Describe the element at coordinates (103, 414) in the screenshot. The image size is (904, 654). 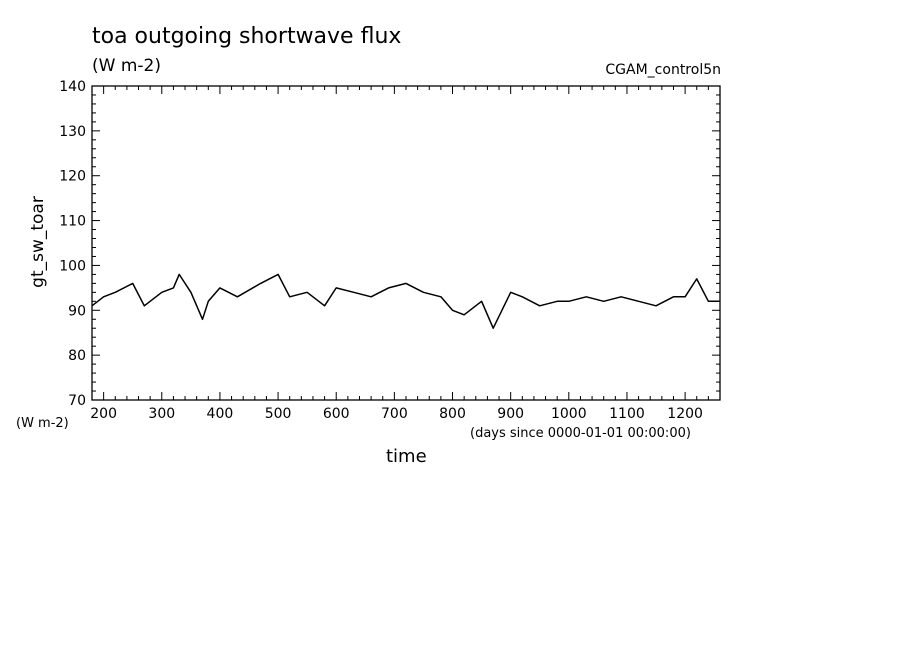
I see `x-tick-label: 200` at that location.